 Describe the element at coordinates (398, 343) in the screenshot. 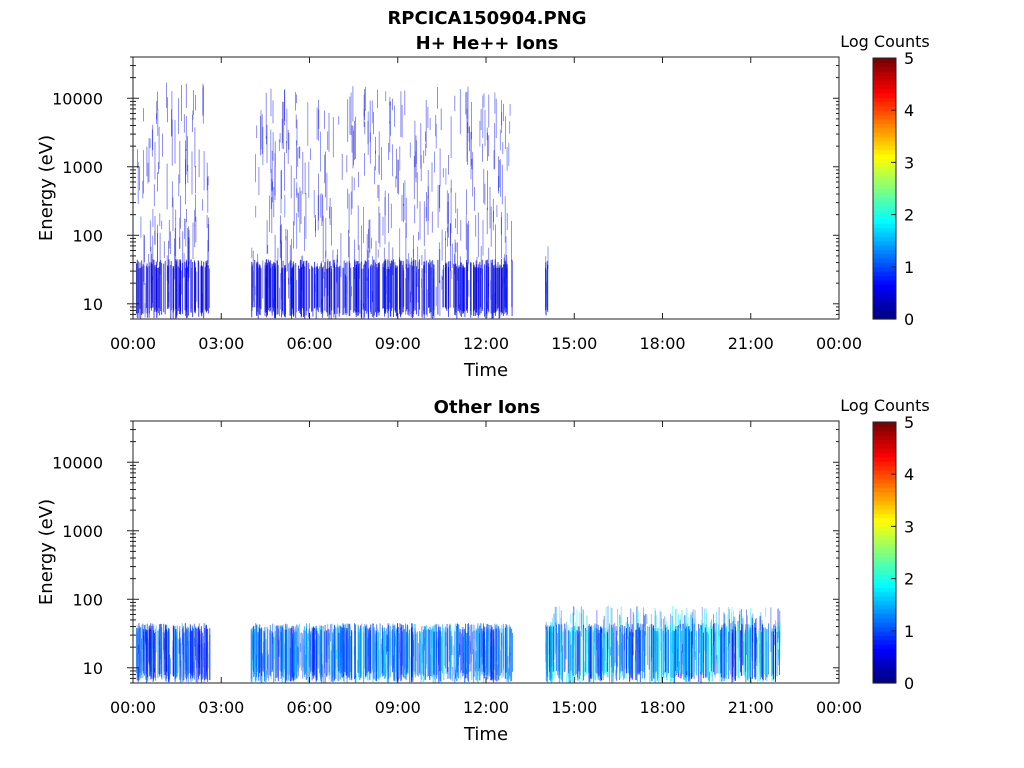

I see `x-tick-label: 09:00` at that location.